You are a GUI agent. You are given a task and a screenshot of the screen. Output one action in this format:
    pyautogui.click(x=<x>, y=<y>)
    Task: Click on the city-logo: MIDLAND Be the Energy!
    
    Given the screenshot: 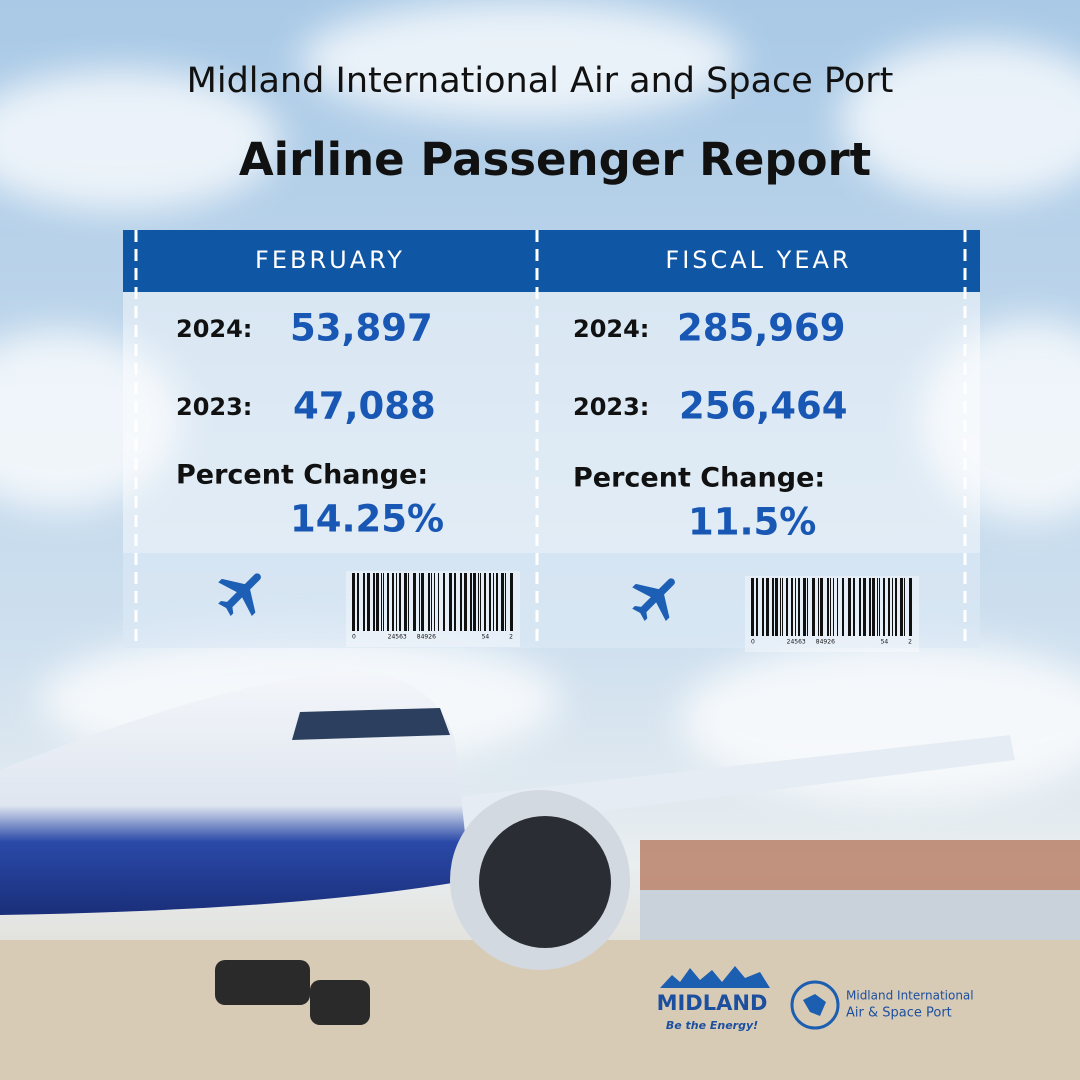 What is the action you would take?
    pyautogui.click(x=713, y=999)
    